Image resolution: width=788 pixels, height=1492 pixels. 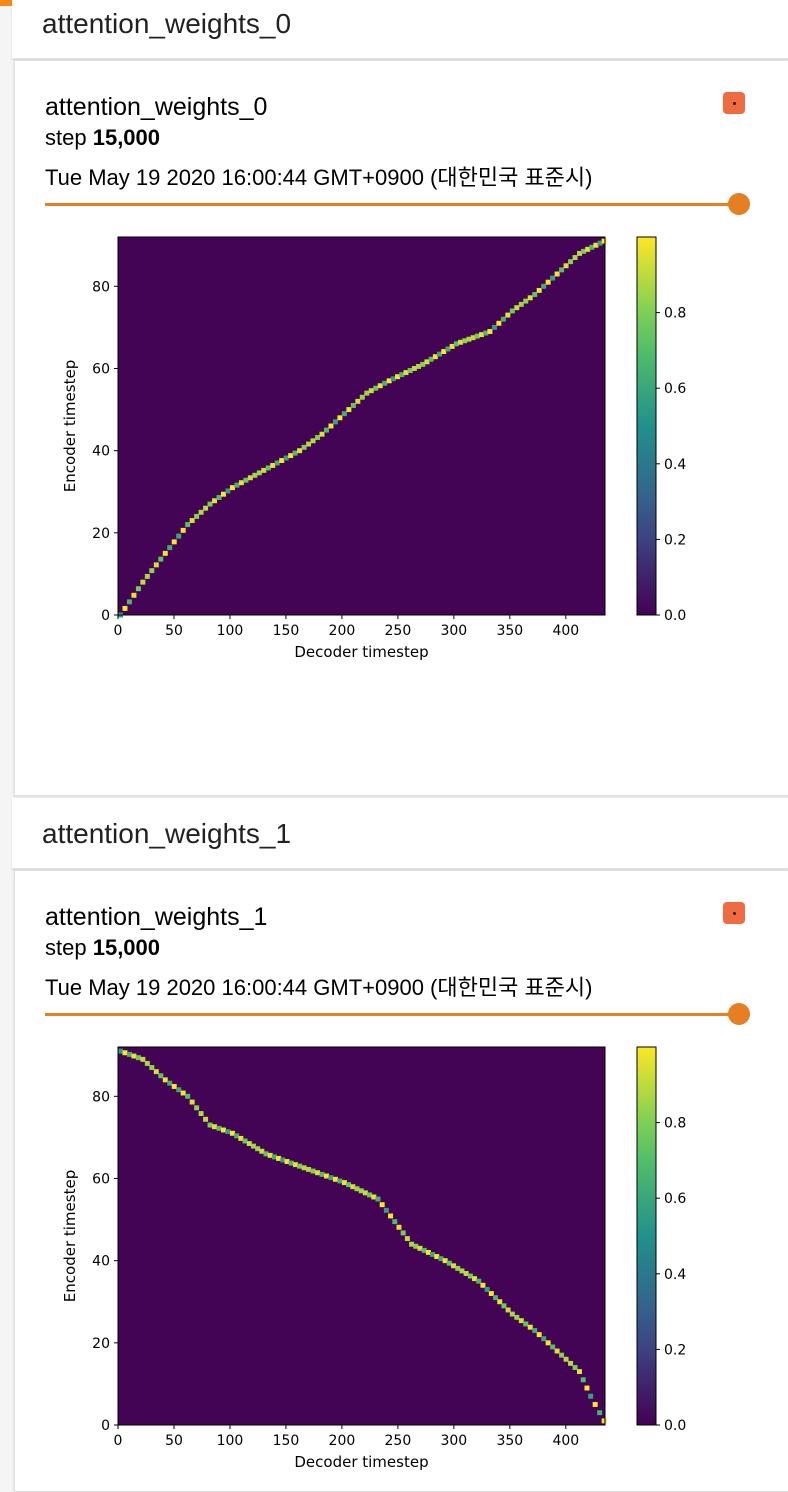 I want to click on x-tick-label: 250, so click(x=398, y=1441).